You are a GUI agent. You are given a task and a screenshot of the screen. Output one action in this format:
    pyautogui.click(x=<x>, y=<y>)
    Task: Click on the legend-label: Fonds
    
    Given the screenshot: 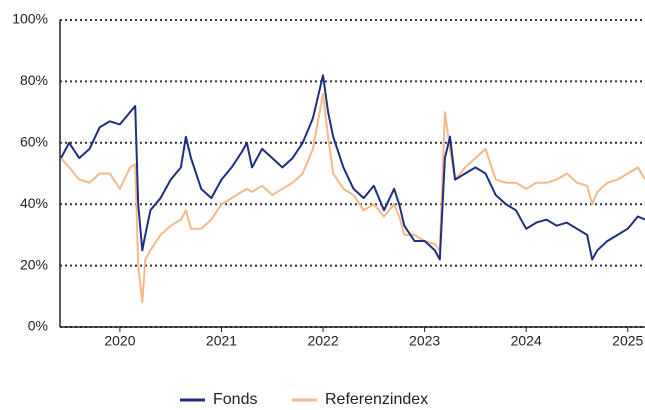 What is the action you would take?
    pyautogui.click(x=235, y=399)
    